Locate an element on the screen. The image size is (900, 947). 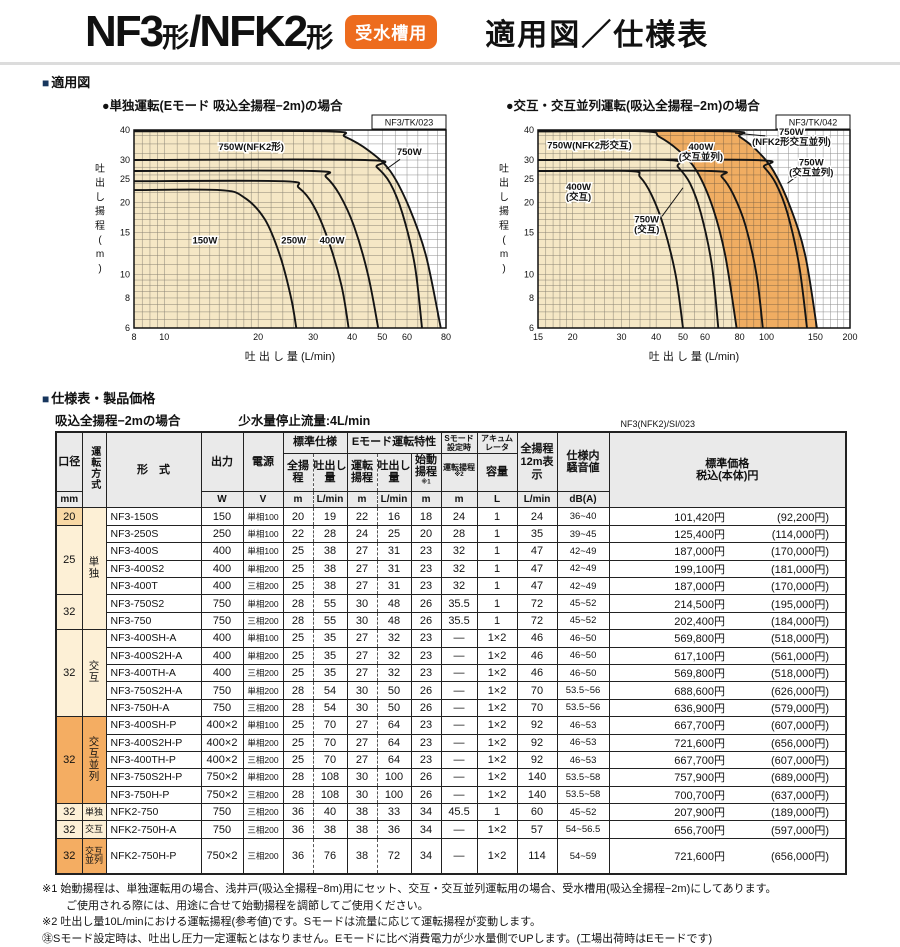
cell: 46 is located at coordinates (537, 673).